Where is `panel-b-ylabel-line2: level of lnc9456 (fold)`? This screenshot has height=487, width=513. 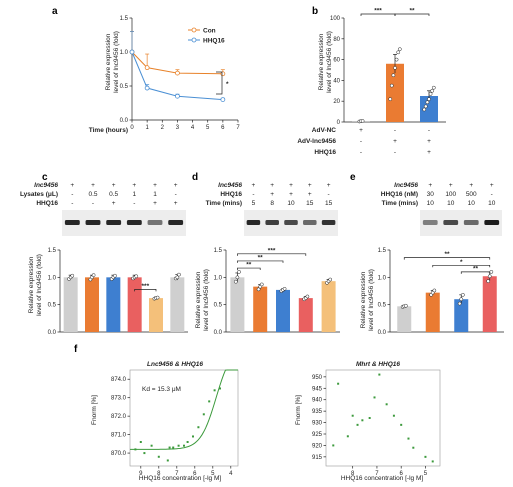
panel-b-ylabel-line2: level of lnc9456 (fold) is located at coordinates (329, 62).